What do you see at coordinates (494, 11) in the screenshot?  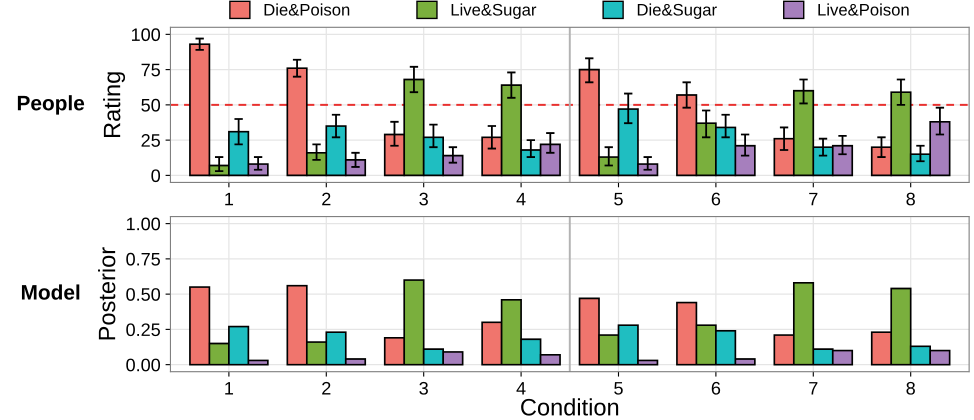 I see `legend-label: Live&Sugar` at bounding box center [494, 11].